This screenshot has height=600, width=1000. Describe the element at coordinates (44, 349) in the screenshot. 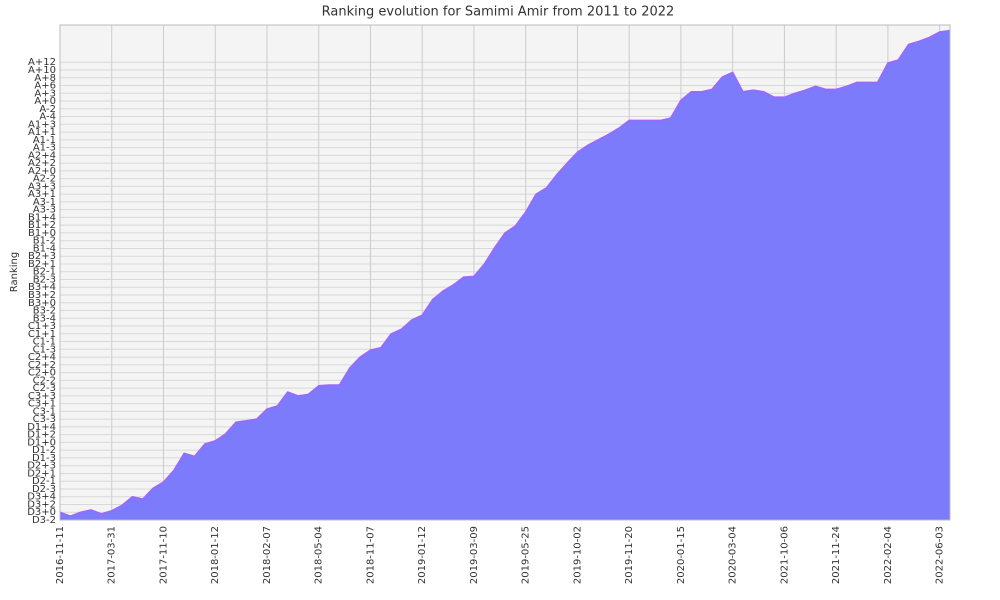

I see `y-tick-label: C1-3` at that location.